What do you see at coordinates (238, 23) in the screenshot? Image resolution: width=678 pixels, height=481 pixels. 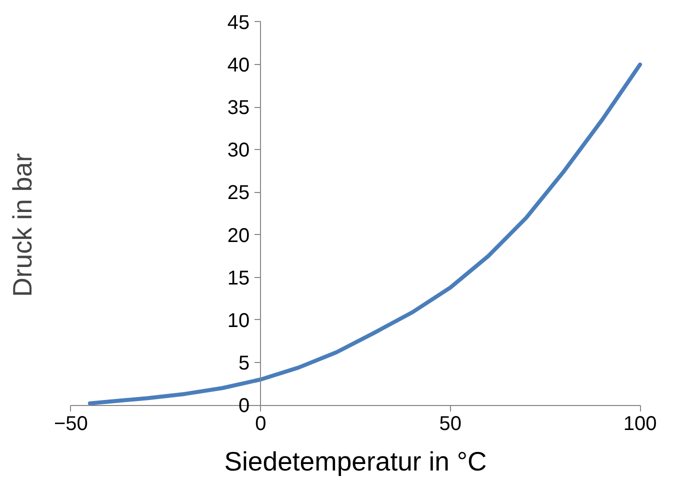 I see `y-tick-label: 45` at bounding box center [238, 23].